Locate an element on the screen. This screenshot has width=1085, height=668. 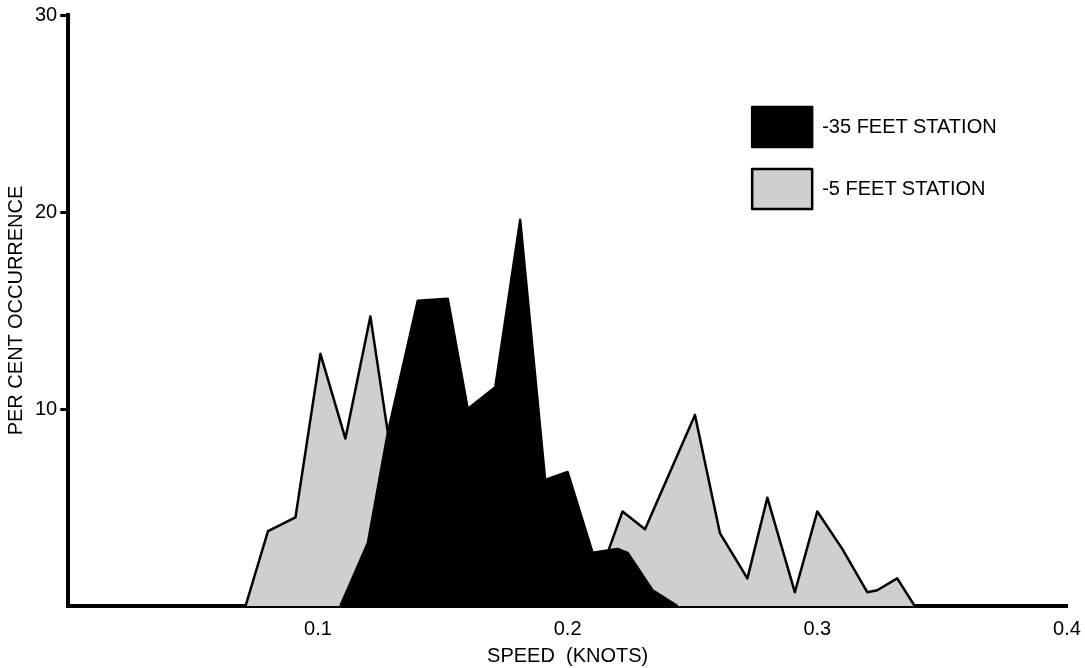
y-axis-title: PER CENT OCCURRENCE is located at coordinates (14, 310).